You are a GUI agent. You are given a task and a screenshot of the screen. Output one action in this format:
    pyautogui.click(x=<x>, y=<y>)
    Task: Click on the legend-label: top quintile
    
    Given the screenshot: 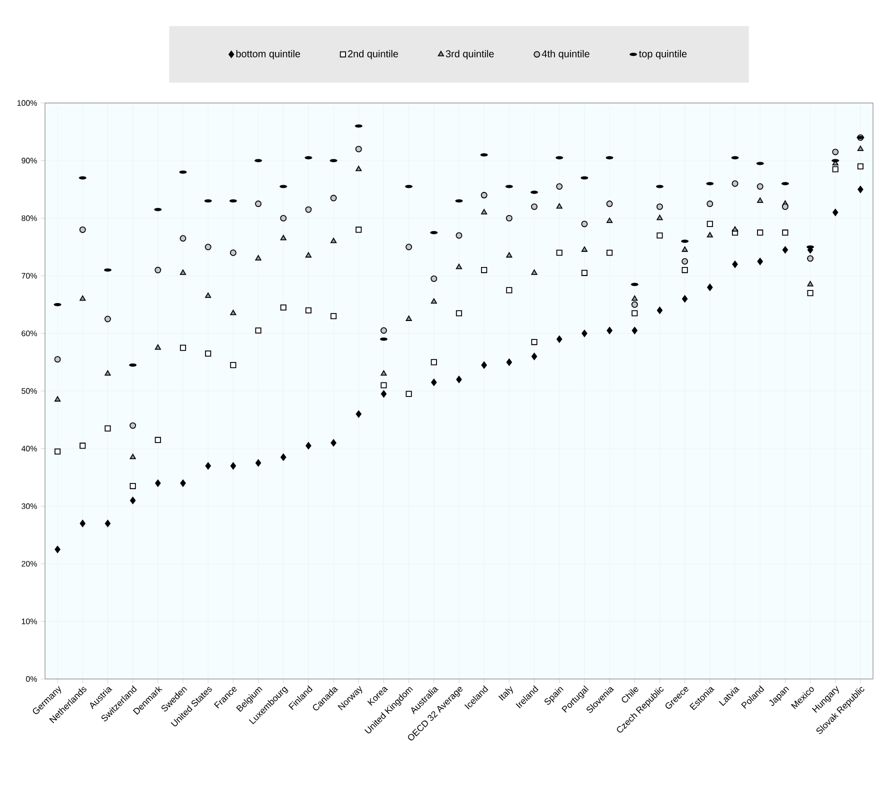 What is the action you would take?
    pyautogui.click(x=663, y=55)
    